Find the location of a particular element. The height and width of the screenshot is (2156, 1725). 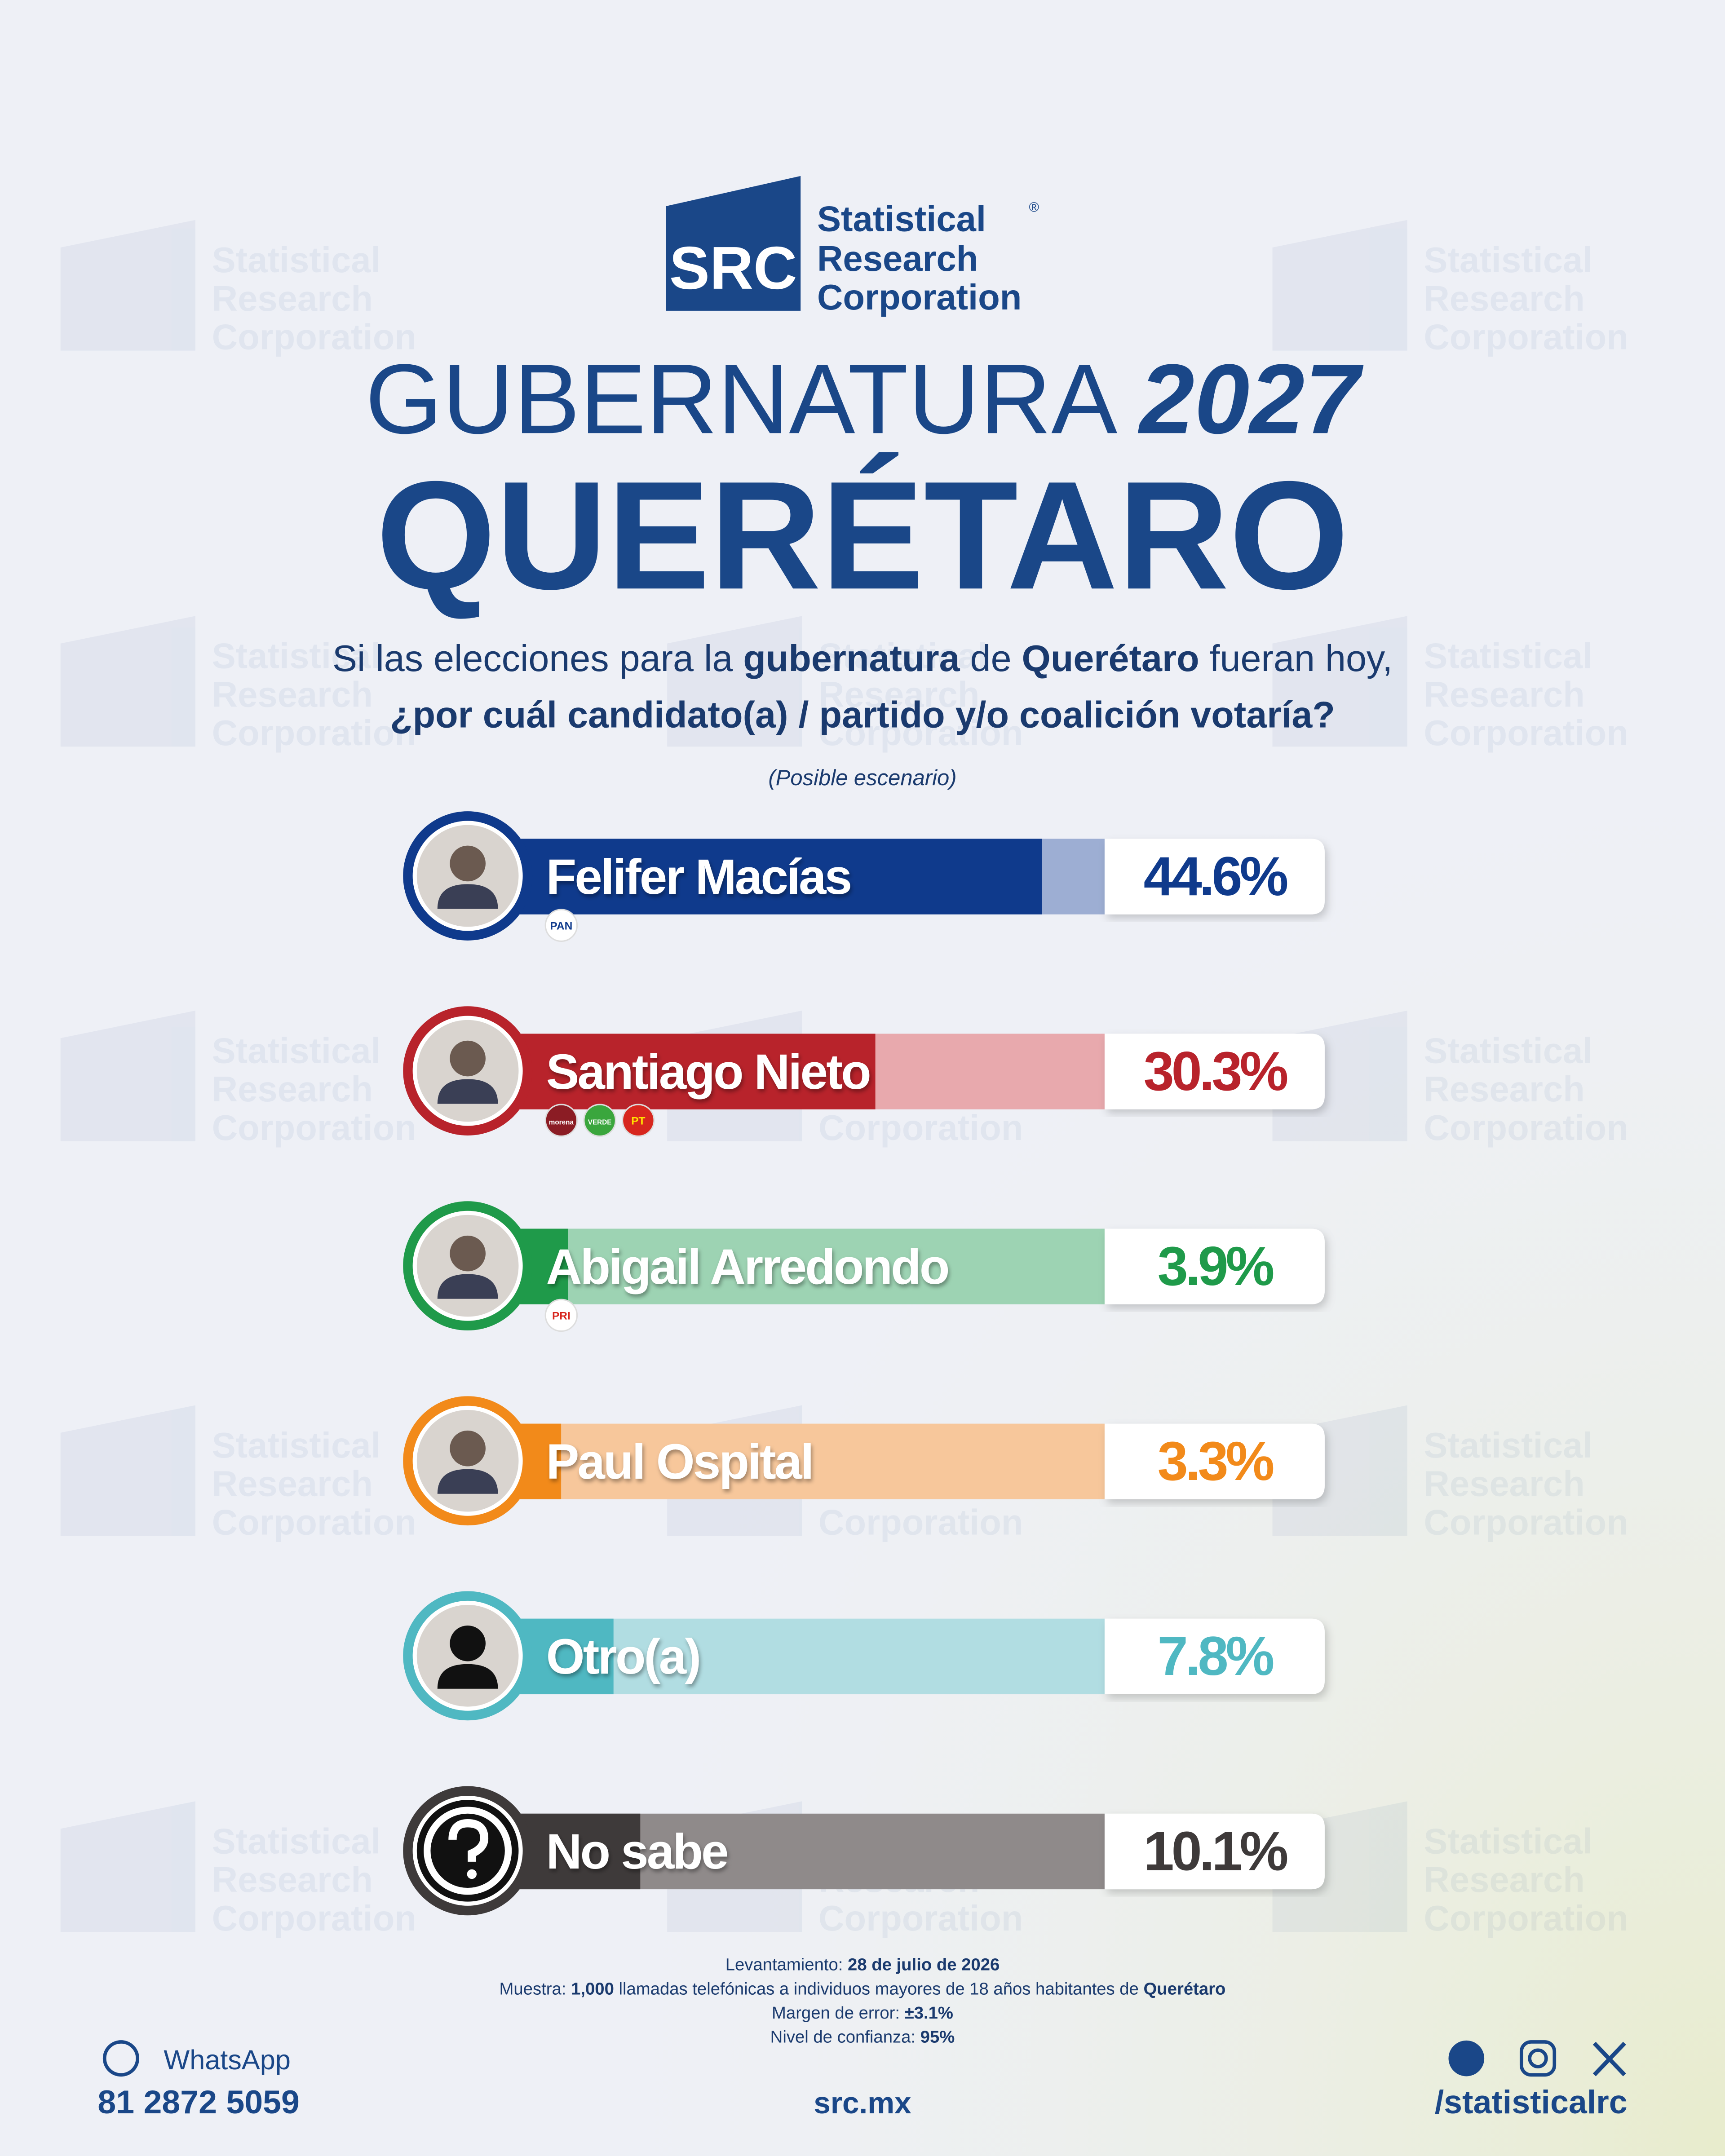

category-label: Otro(a) is located at coordinates (623, 1656).